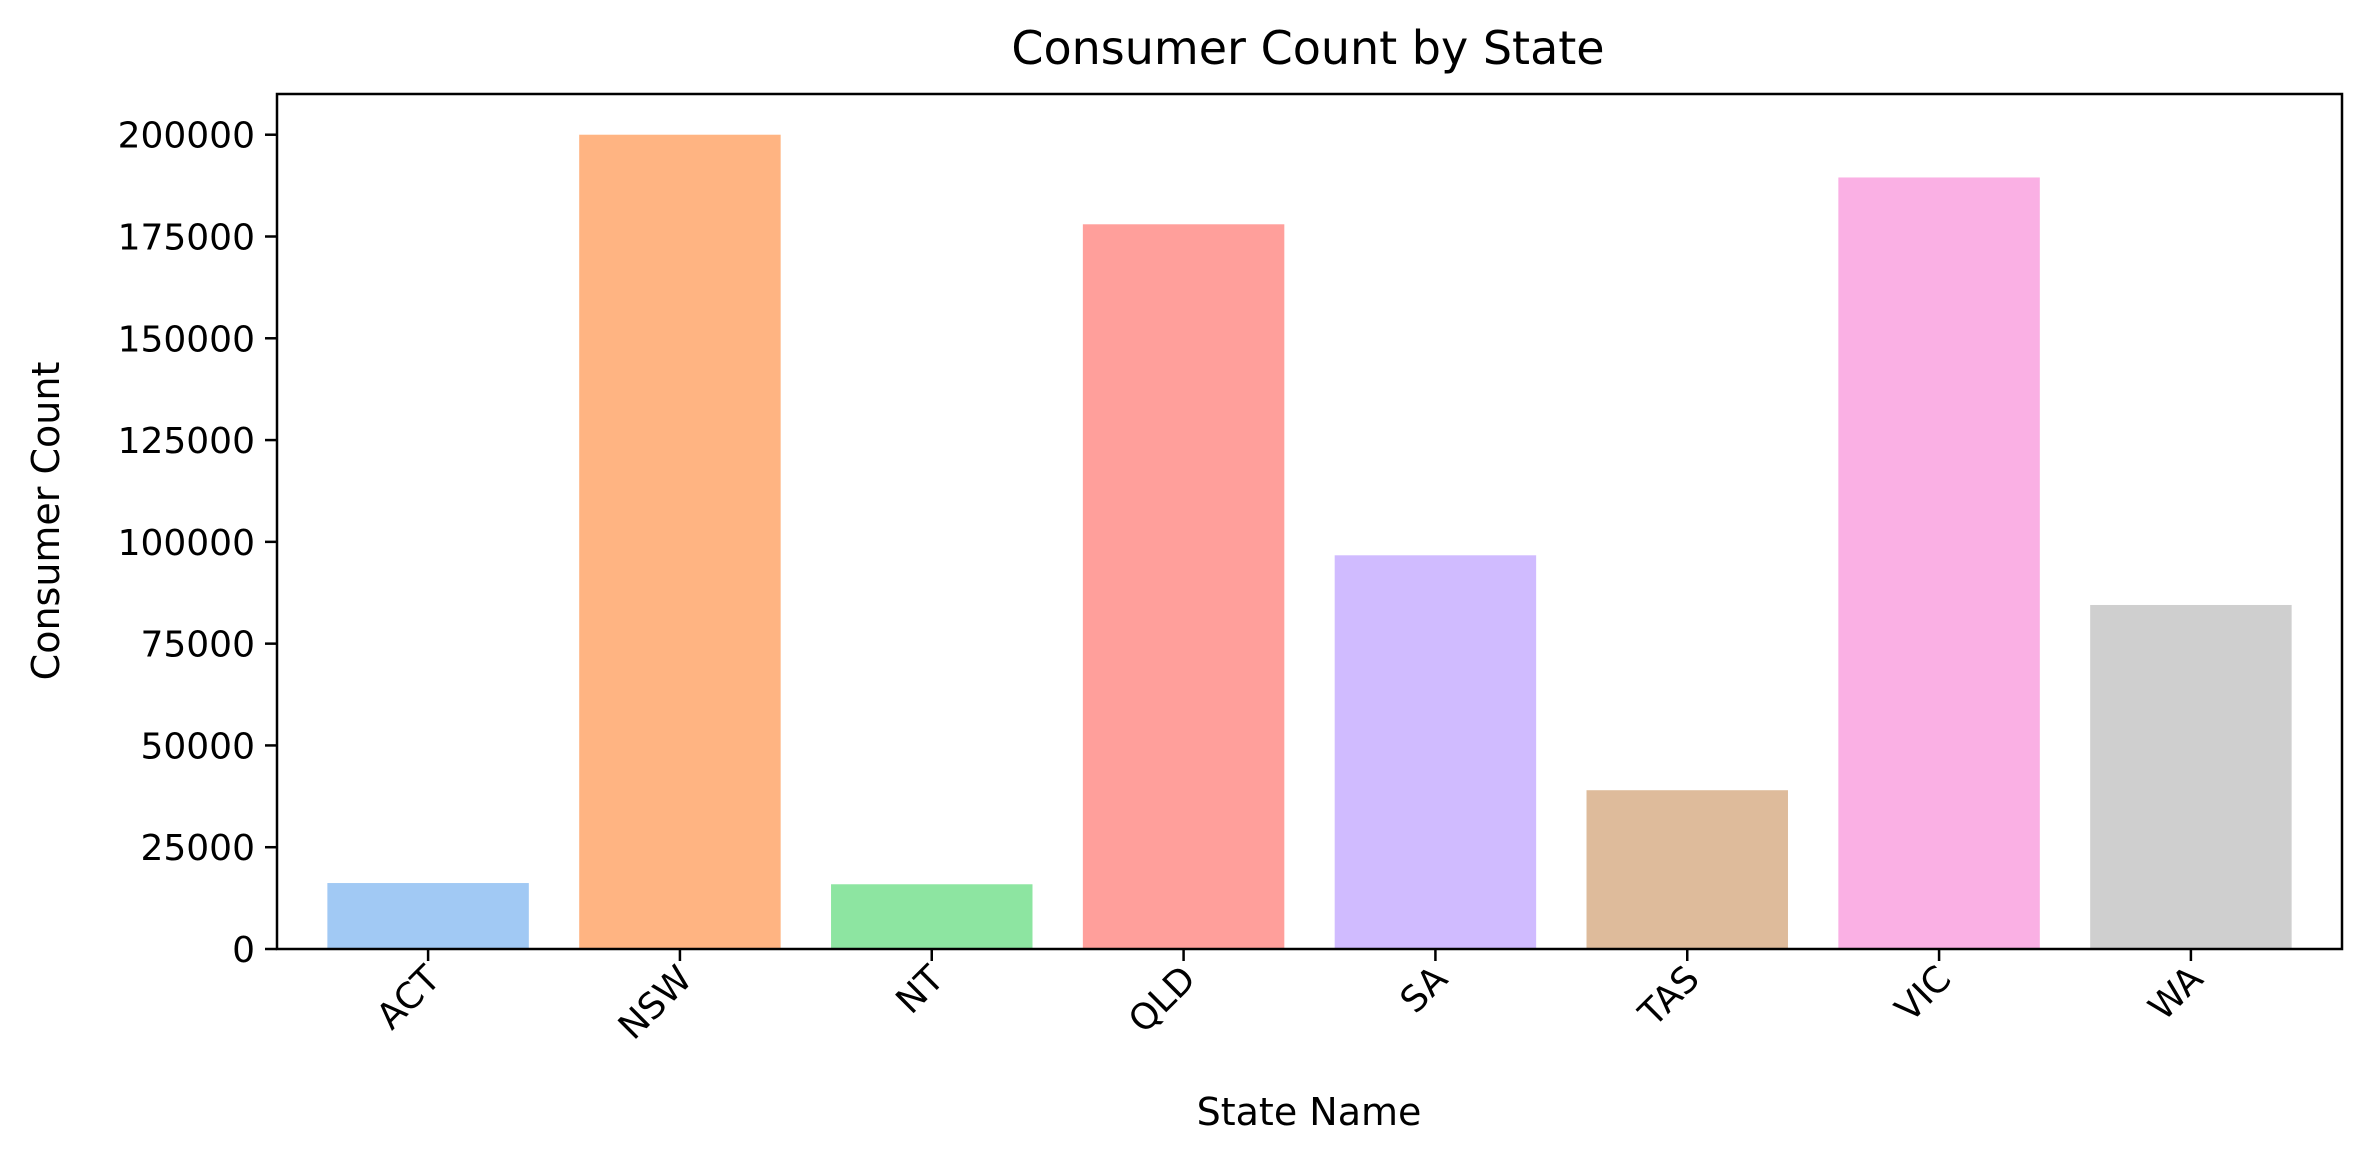 The width and height of the screenshot is (2371, 1166). What do you see at coordinates (197, 848) in the screenshot?
I see `y-tick-label: 25000` at bounding box center [197, 848].